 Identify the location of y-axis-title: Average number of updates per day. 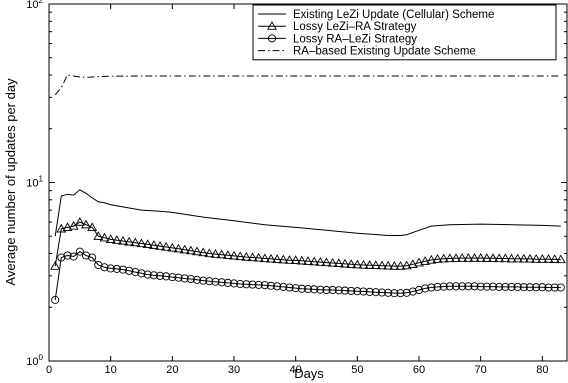
(10, 182).